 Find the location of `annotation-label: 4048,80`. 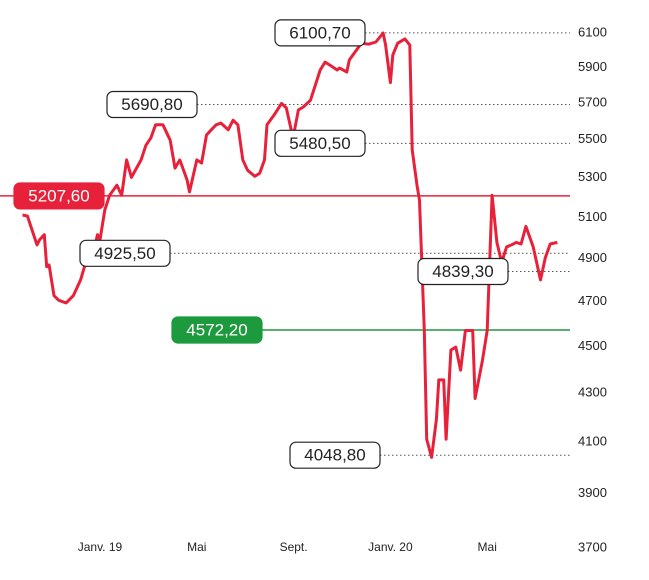

annotation-label: 4048,80 is located at coordinates (334, 455).